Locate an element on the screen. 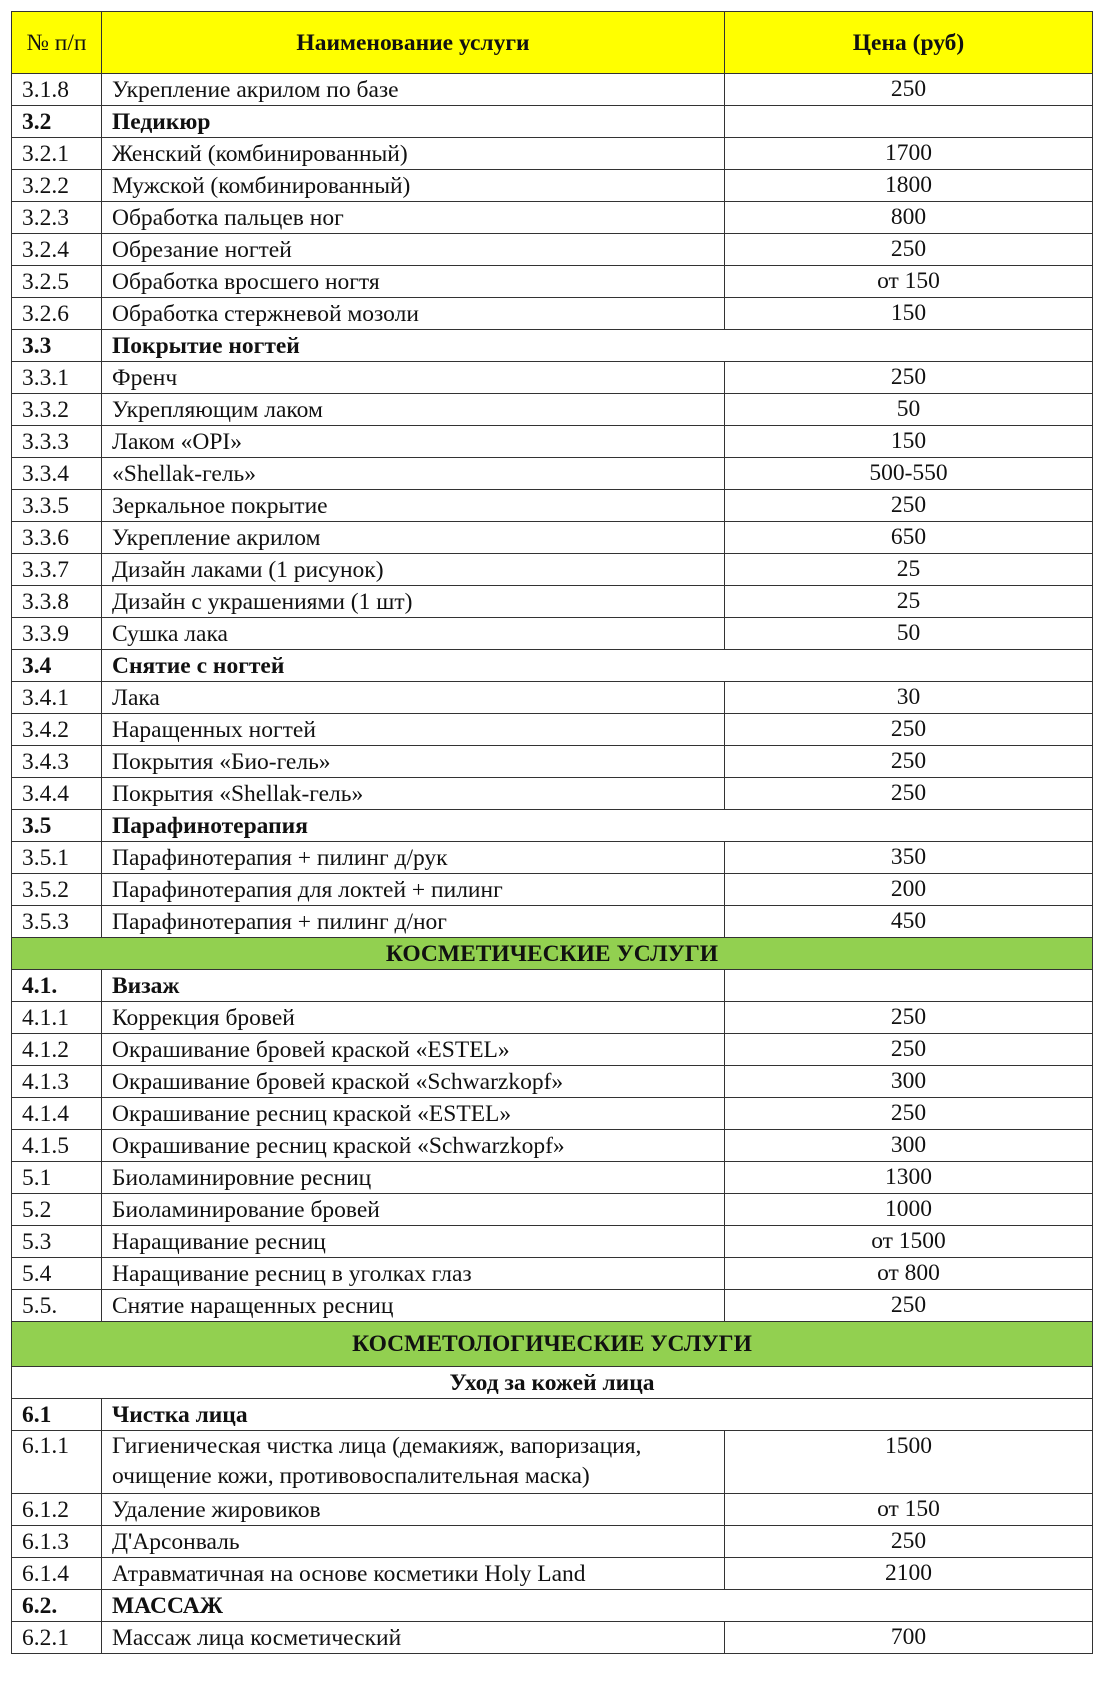  service-number: 4.1.1 is located at coordinates (56, 1017).